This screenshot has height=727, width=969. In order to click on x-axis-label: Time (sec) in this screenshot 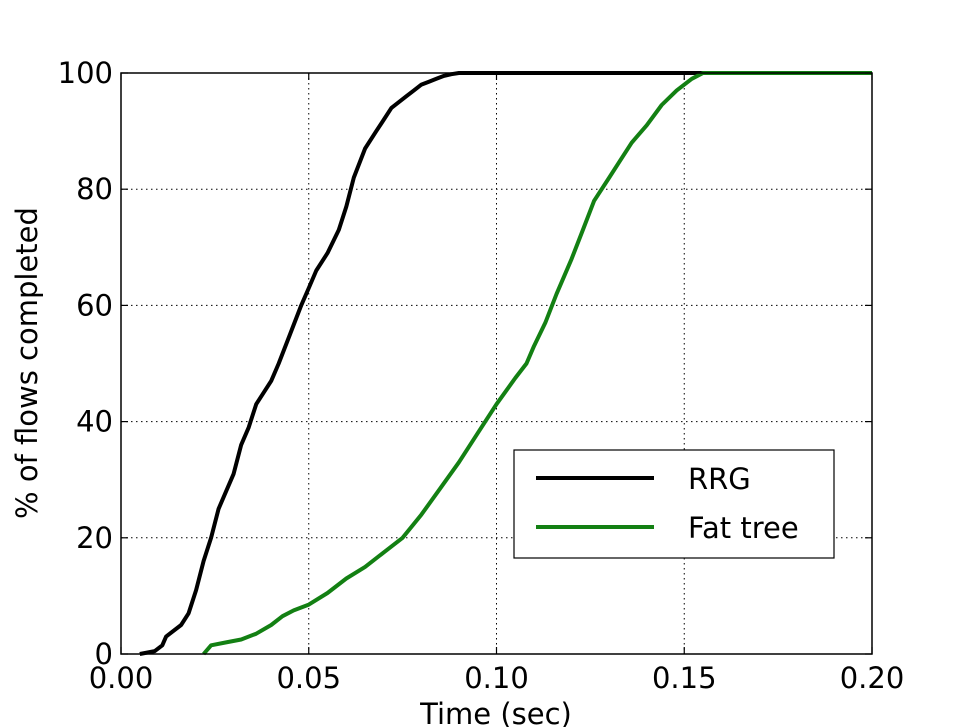, I will do `click(495, 712)`.